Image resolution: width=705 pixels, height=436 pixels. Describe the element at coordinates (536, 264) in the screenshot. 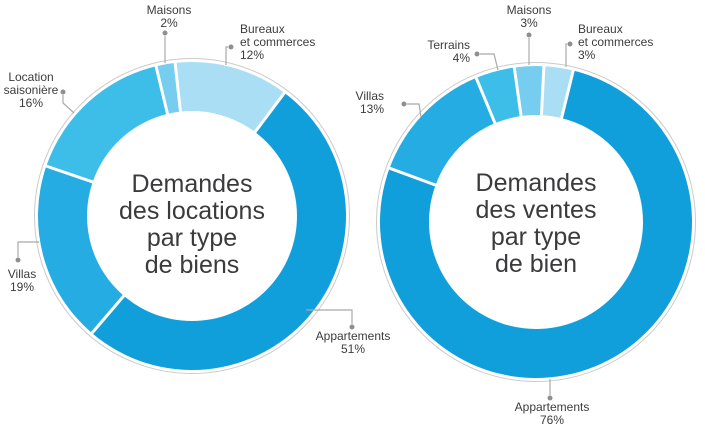

I see `title-line: de bien` at that location.